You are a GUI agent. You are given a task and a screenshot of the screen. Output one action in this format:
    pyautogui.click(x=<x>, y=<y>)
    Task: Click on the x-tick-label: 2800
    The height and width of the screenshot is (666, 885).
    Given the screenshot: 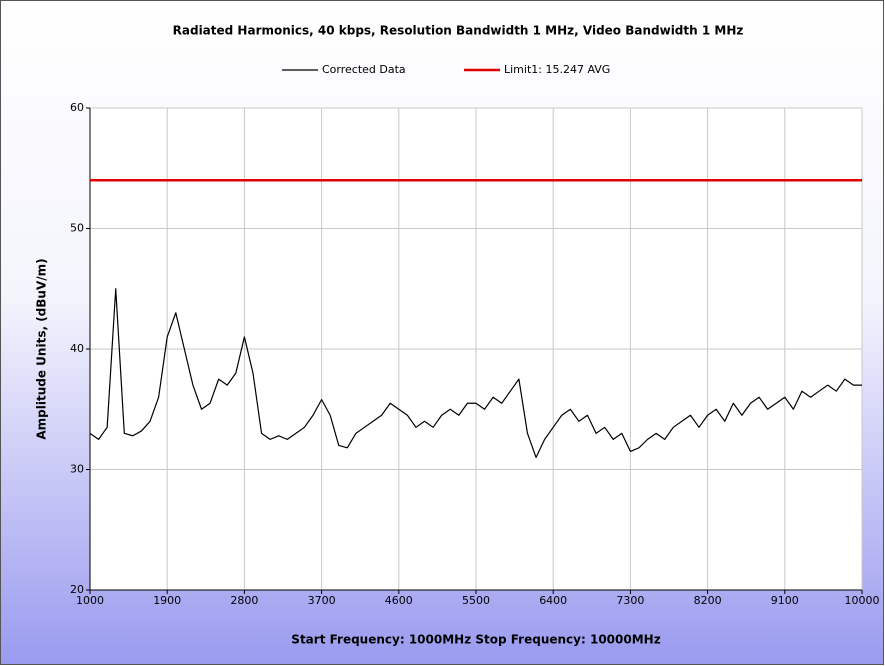 What is the action you would take?
    pyautogui.click(x=244, y=600)
    